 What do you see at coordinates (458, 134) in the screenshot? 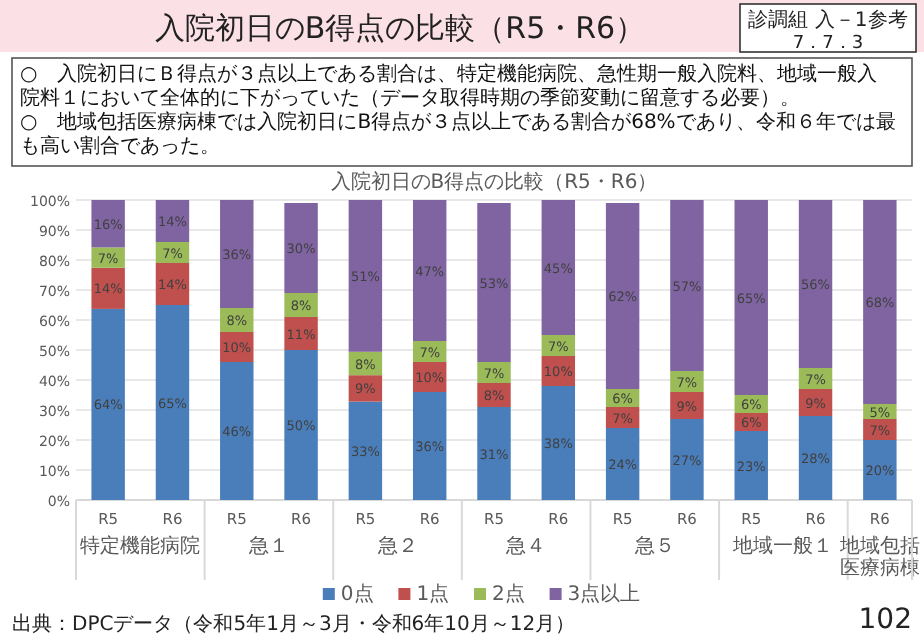
I see `text: ○ 地域包括医療病棟では入院初日にB得点が３点以上である割合が68%であり、令和６年では最も高い割合であった。` at bounding box center [458, 134].